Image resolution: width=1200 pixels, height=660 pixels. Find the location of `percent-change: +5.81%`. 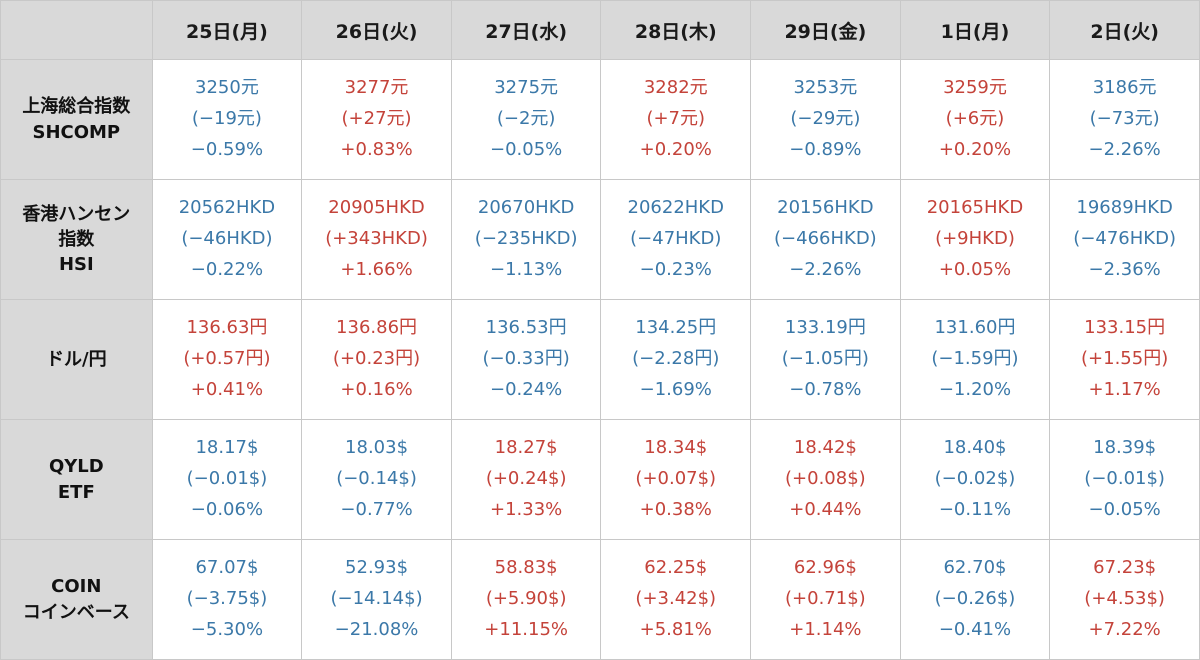

percent-change: +5.81% is located at coordinates (675, 629).